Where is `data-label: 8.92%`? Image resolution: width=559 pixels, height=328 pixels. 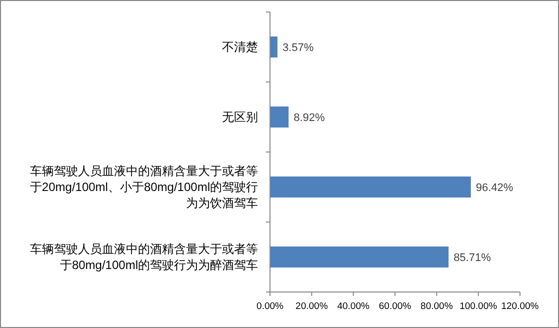
data-label: 8.92% is located at coordinates (309, 118).